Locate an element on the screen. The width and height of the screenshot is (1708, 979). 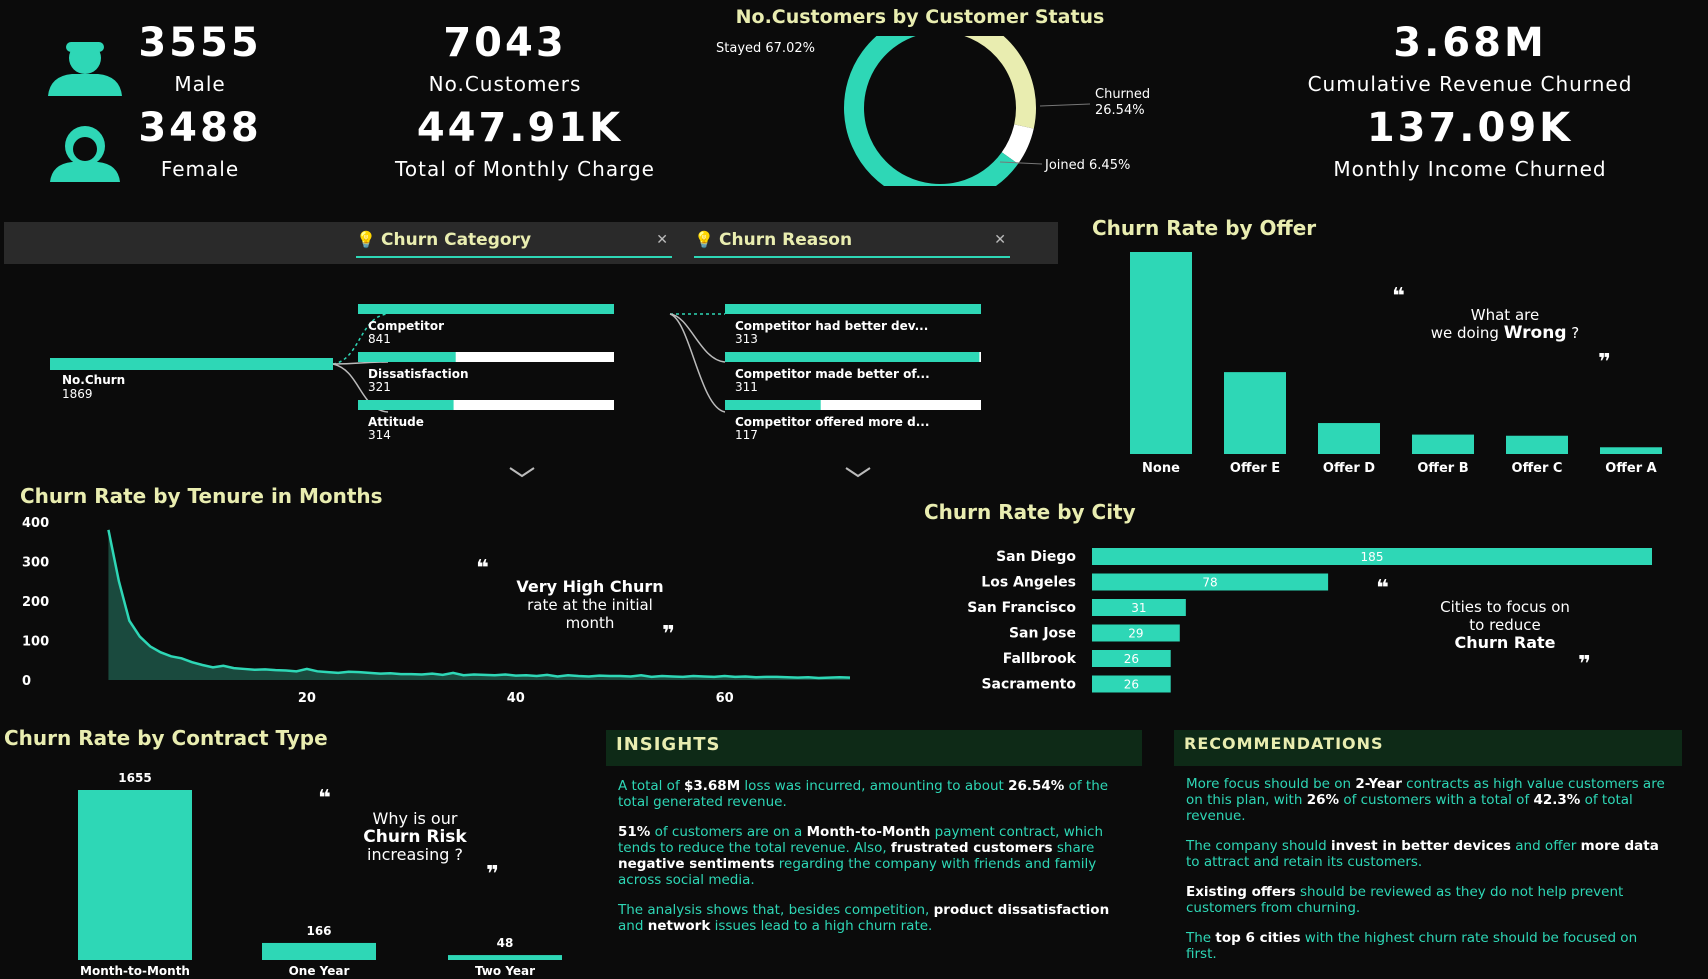
donut-slice-stayed is located at coordinates (931, 111).